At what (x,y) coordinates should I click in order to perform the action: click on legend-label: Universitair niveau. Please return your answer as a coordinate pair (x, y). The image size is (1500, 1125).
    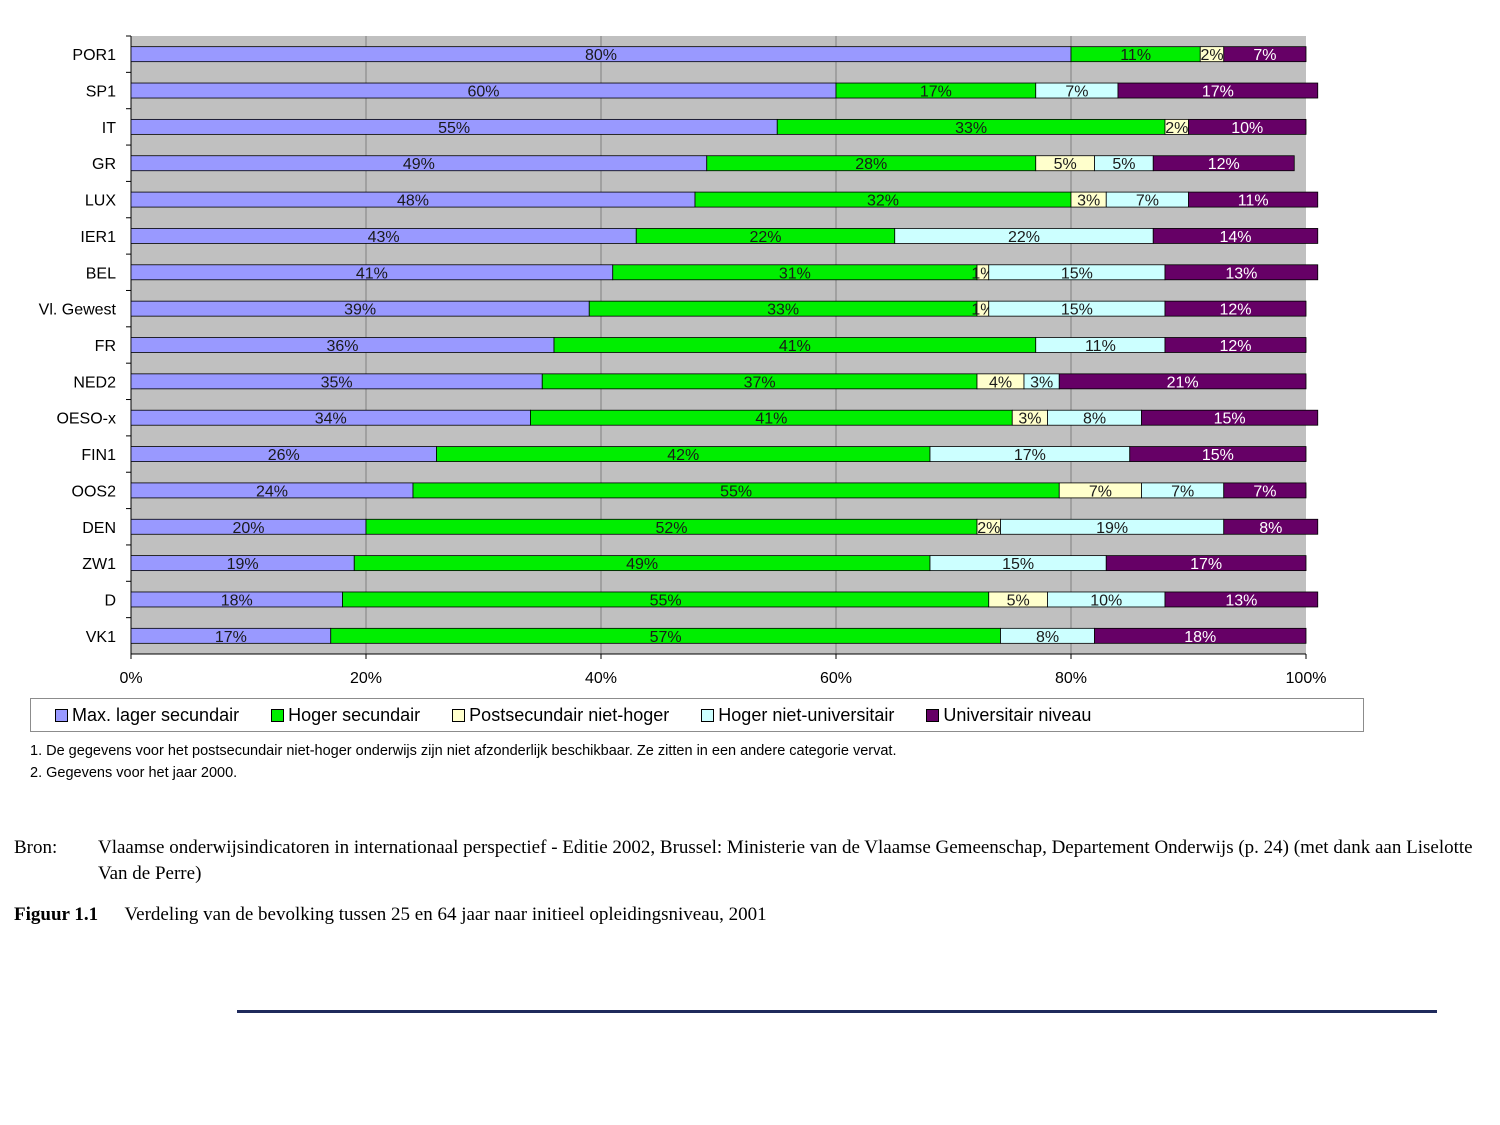
    Looking at the image, I should click on (1017, 714).